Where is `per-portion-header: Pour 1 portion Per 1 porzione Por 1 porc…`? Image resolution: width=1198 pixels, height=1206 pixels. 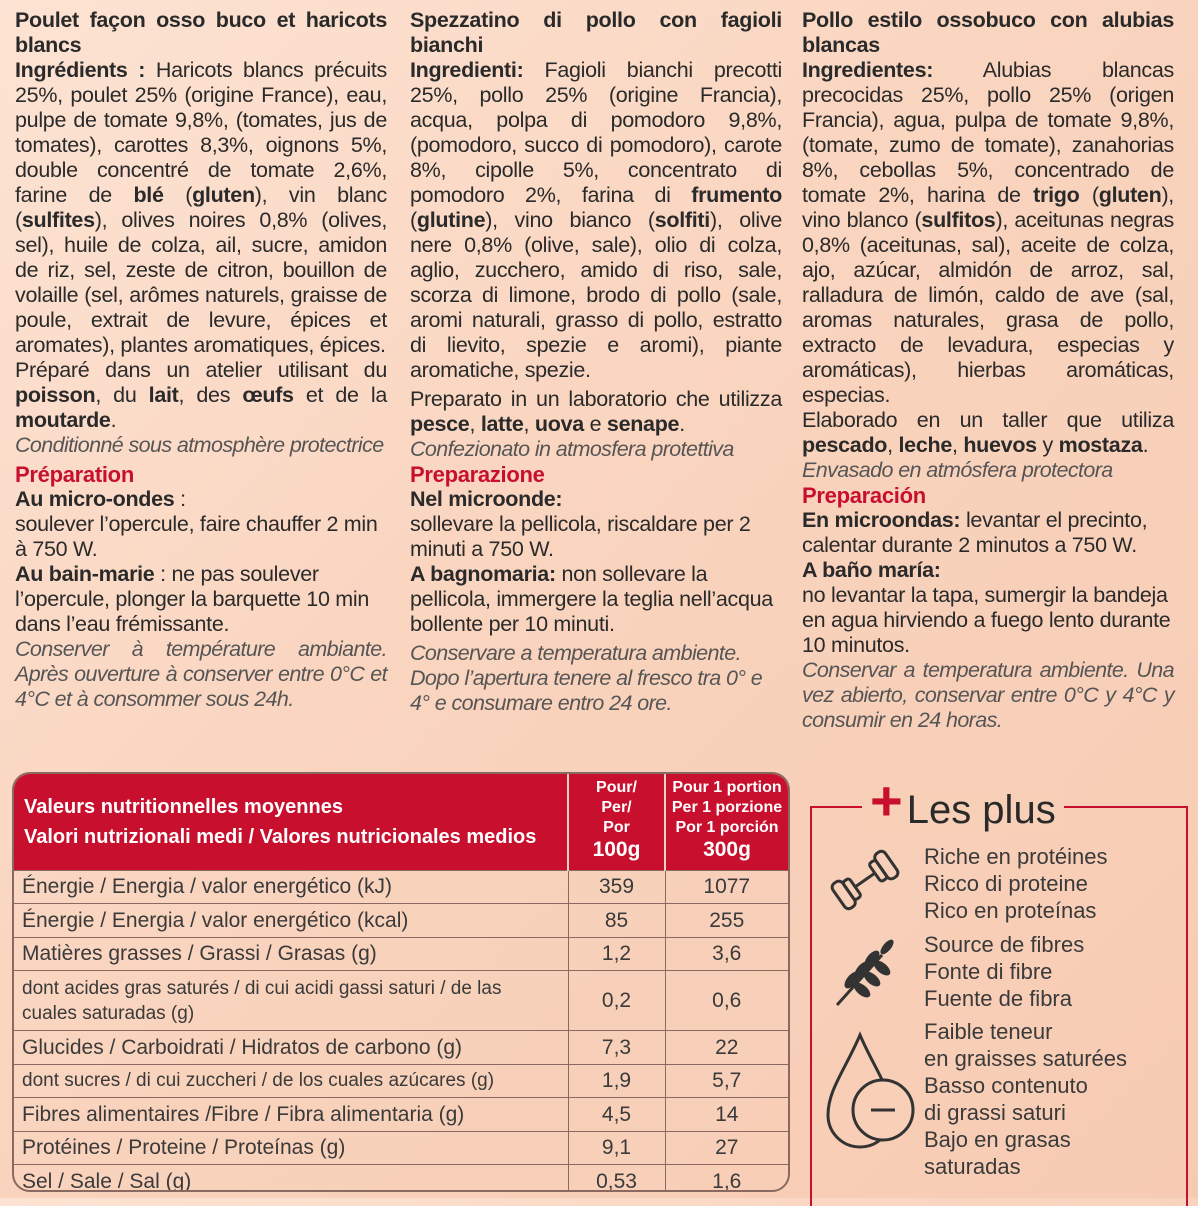
per-portion-header: Pour 1 portion Per 1 porzione Por 1 porc… is located at coordinates (726, 822).